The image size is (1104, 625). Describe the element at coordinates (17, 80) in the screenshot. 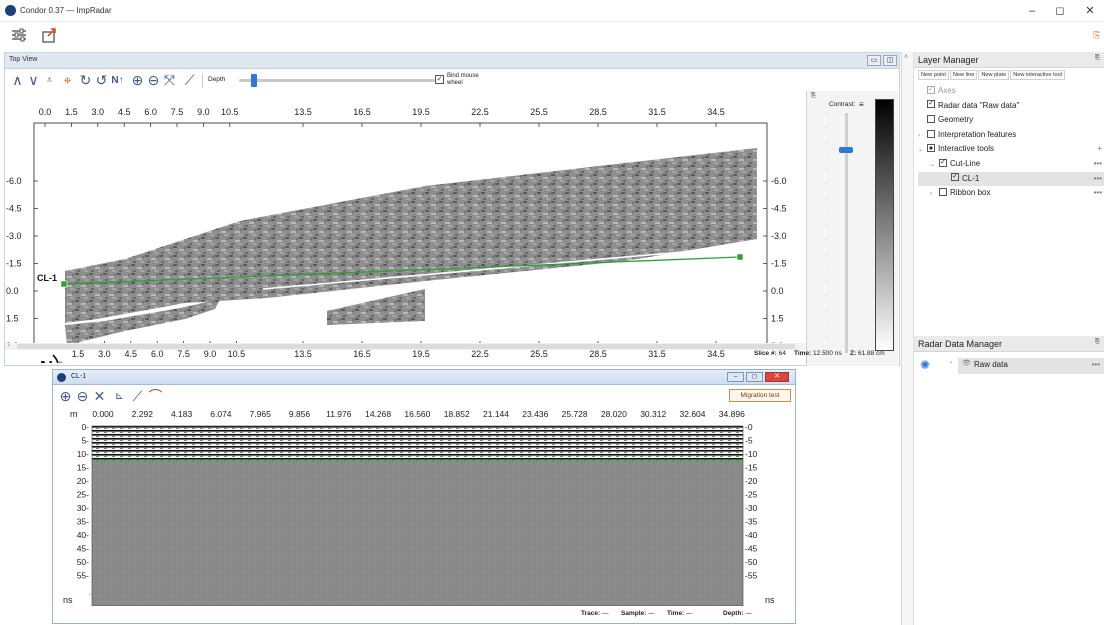

I see `pan-up-icon: ∧` at that location.